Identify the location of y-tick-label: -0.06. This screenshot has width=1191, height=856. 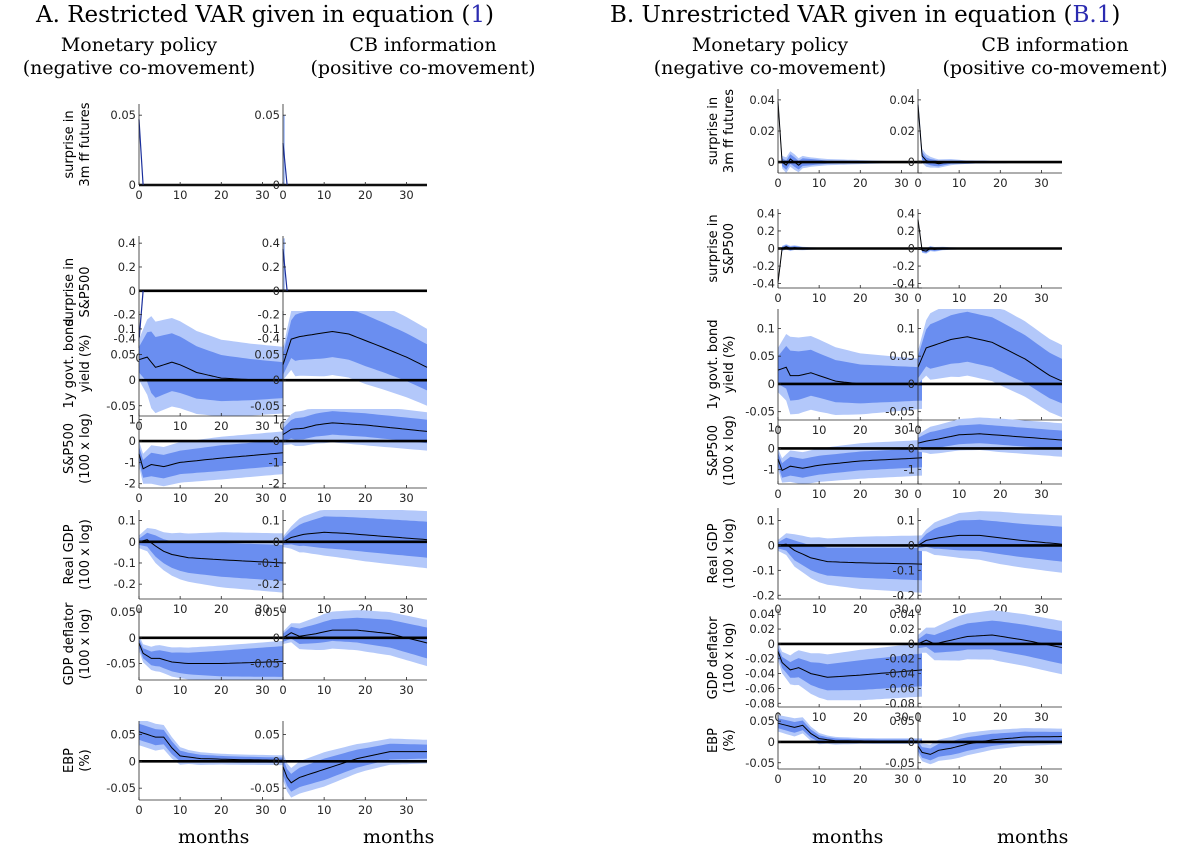
(760, 688).